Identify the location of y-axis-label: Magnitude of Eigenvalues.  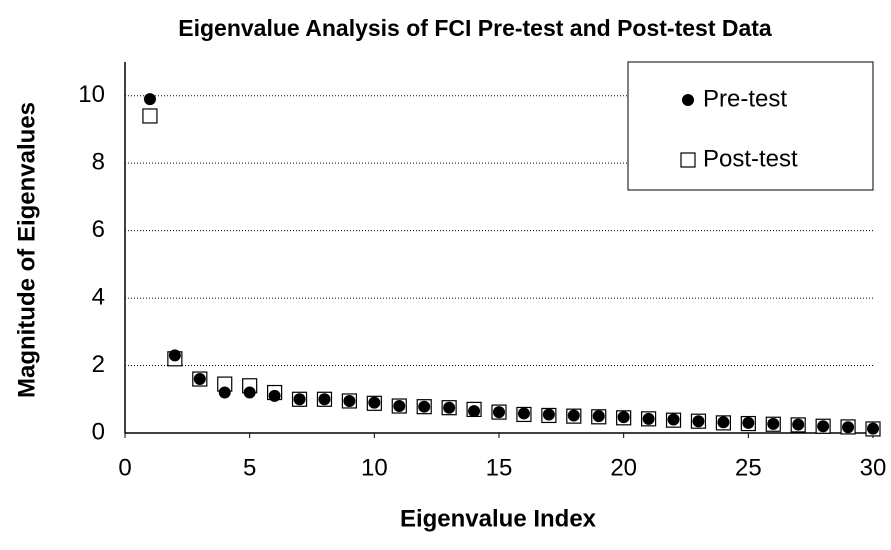
(26, 250).